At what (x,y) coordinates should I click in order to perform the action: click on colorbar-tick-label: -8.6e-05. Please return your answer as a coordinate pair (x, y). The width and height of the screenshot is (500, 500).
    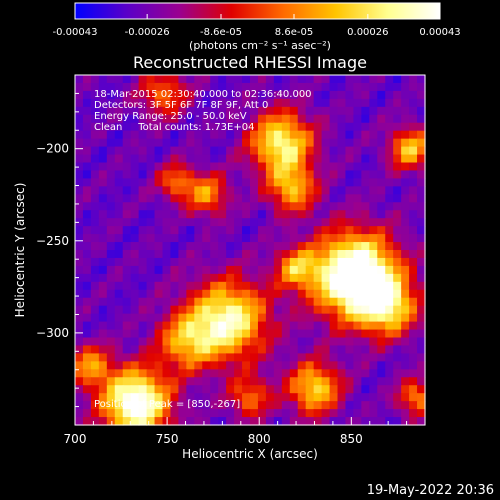
    Looking at the image, I should click on (221, 32).